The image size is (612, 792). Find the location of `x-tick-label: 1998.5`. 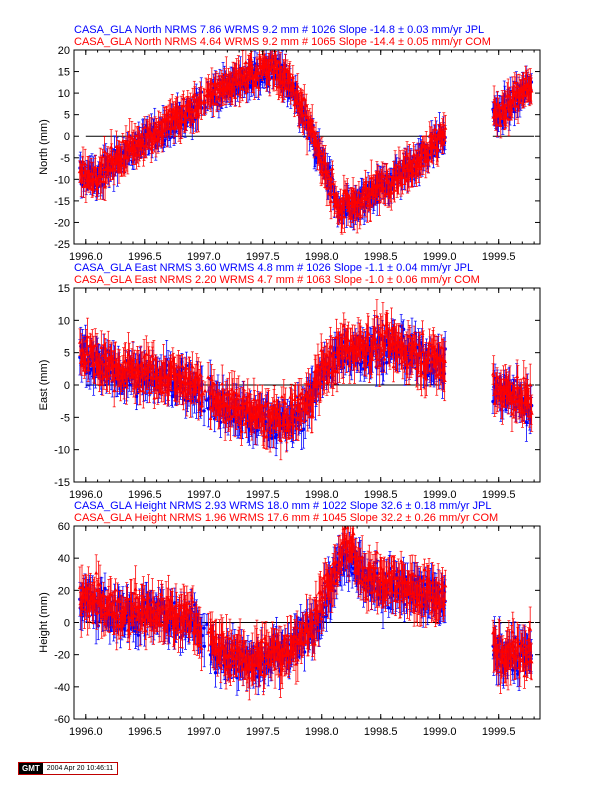

x-tick-label: 1998.5 is located at coordinates (381, 257).